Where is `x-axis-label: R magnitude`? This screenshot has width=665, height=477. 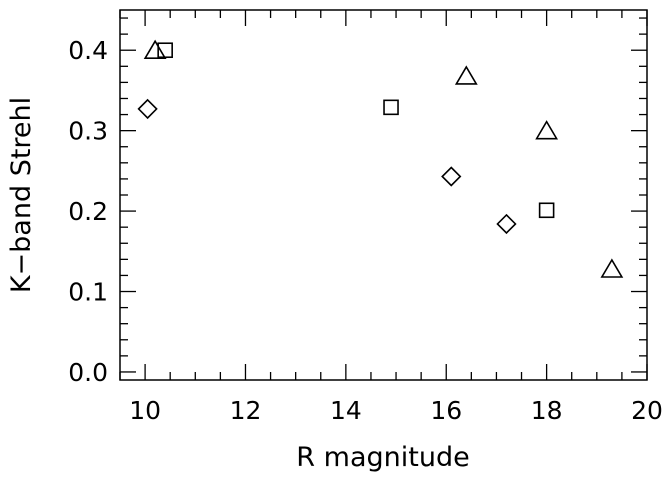 x-axis-label: R magnitude is located at coordinates (382, 457).